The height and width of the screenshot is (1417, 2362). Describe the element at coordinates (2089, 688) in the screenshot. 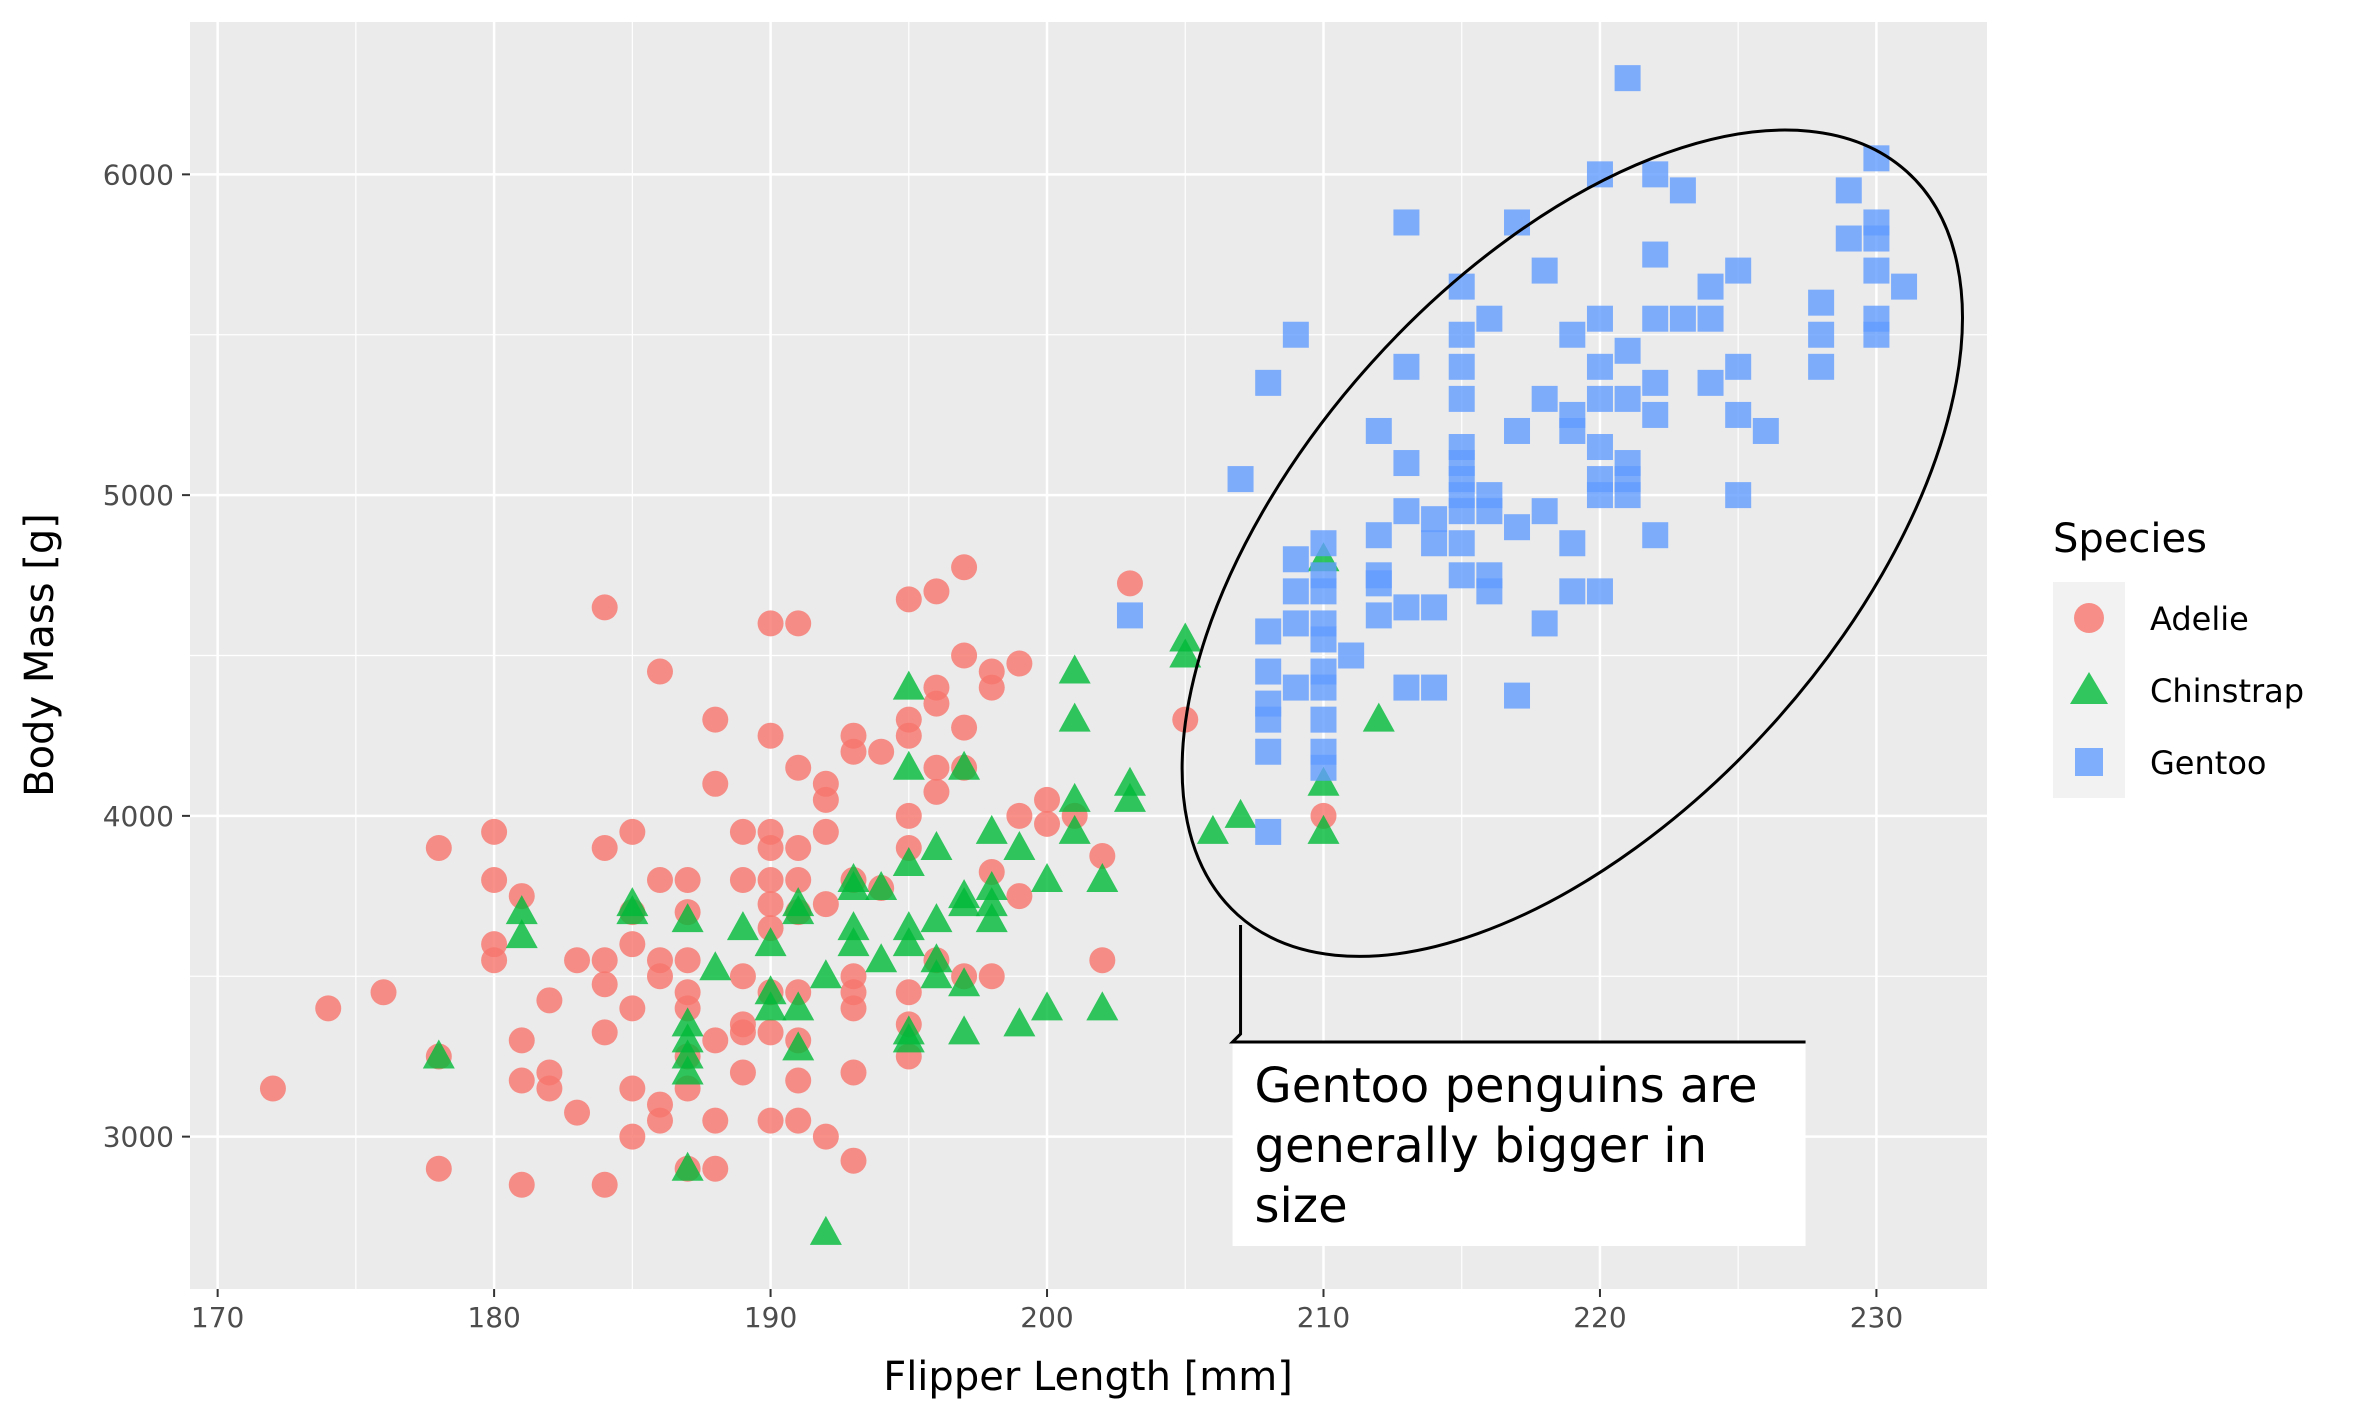

I see `legend-key-chinstrap` at that location.